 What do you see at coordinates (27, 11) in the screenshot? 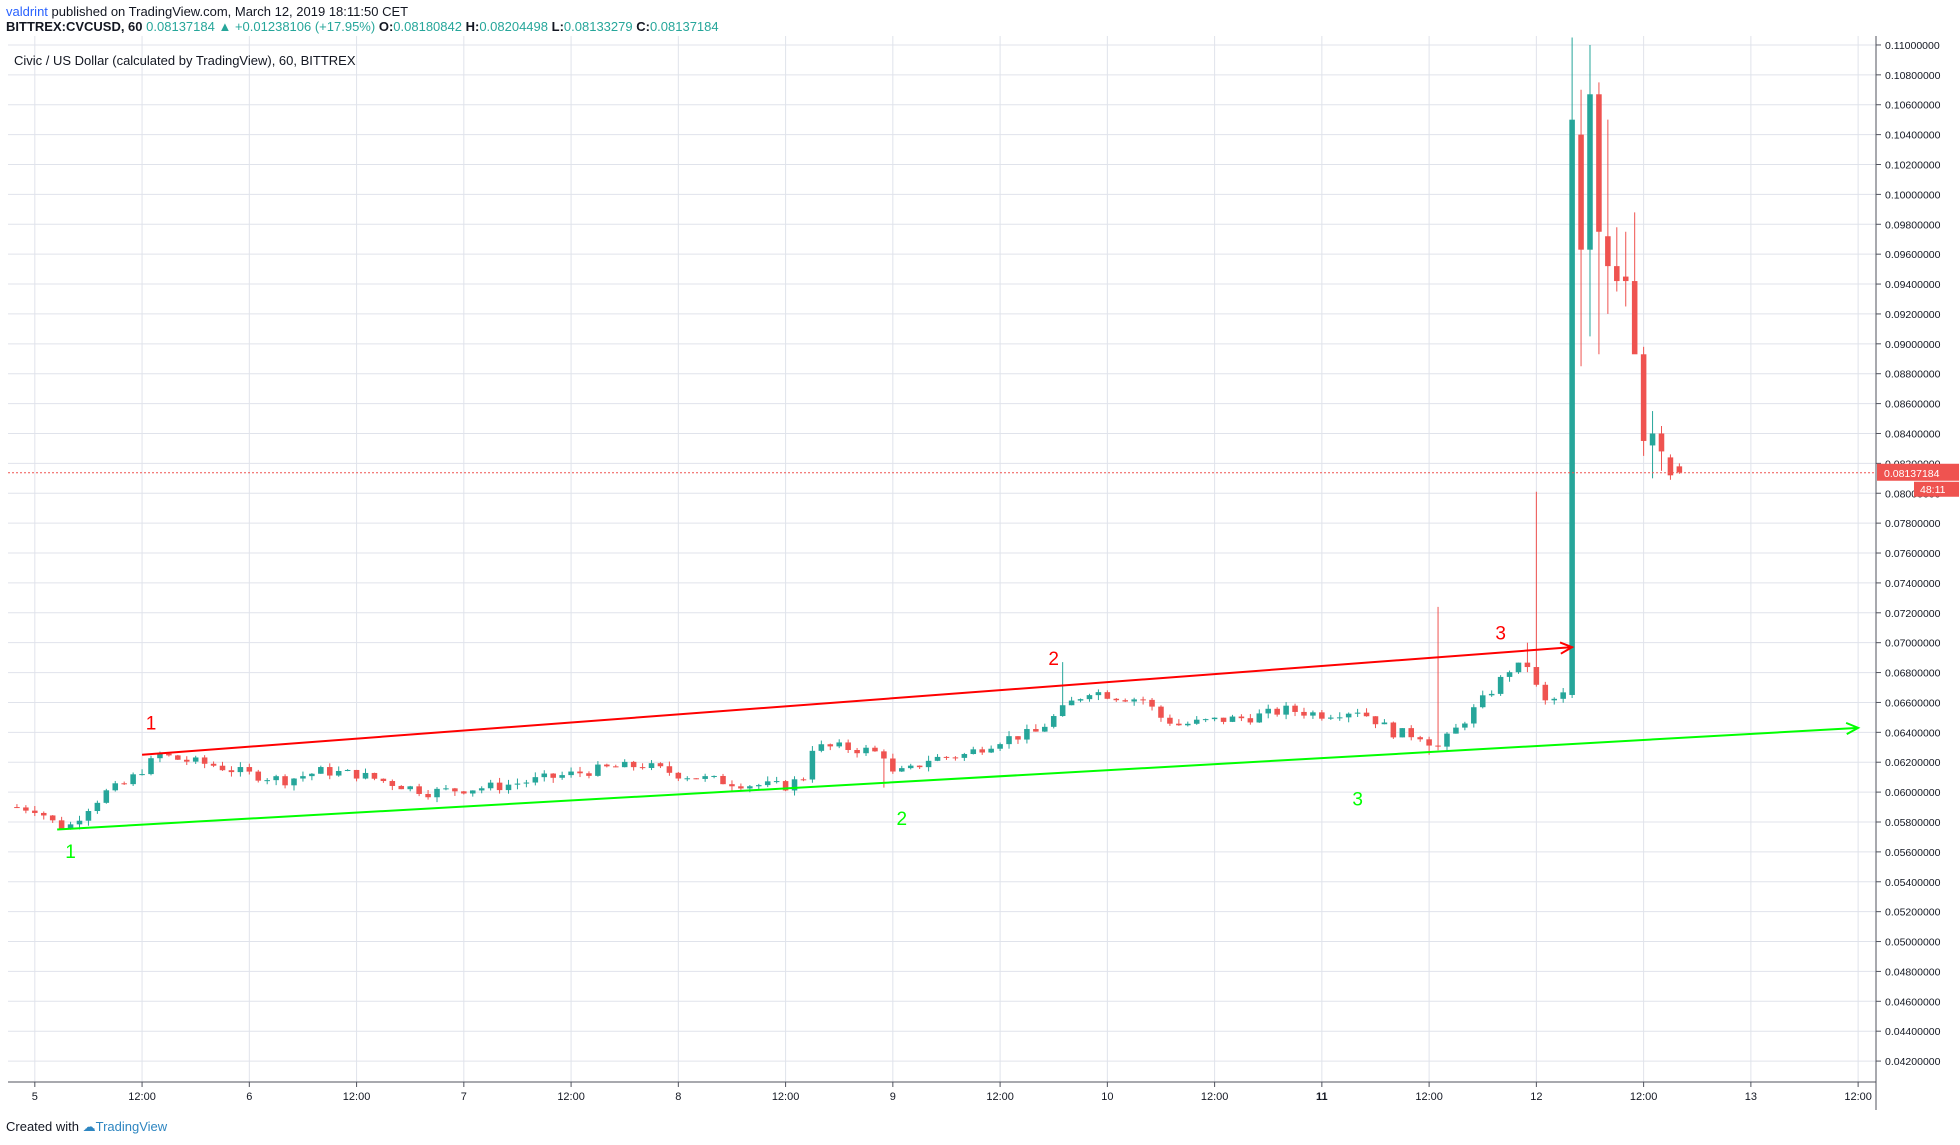
I see `author-link: valdrint` at bounding box center [27, 11].